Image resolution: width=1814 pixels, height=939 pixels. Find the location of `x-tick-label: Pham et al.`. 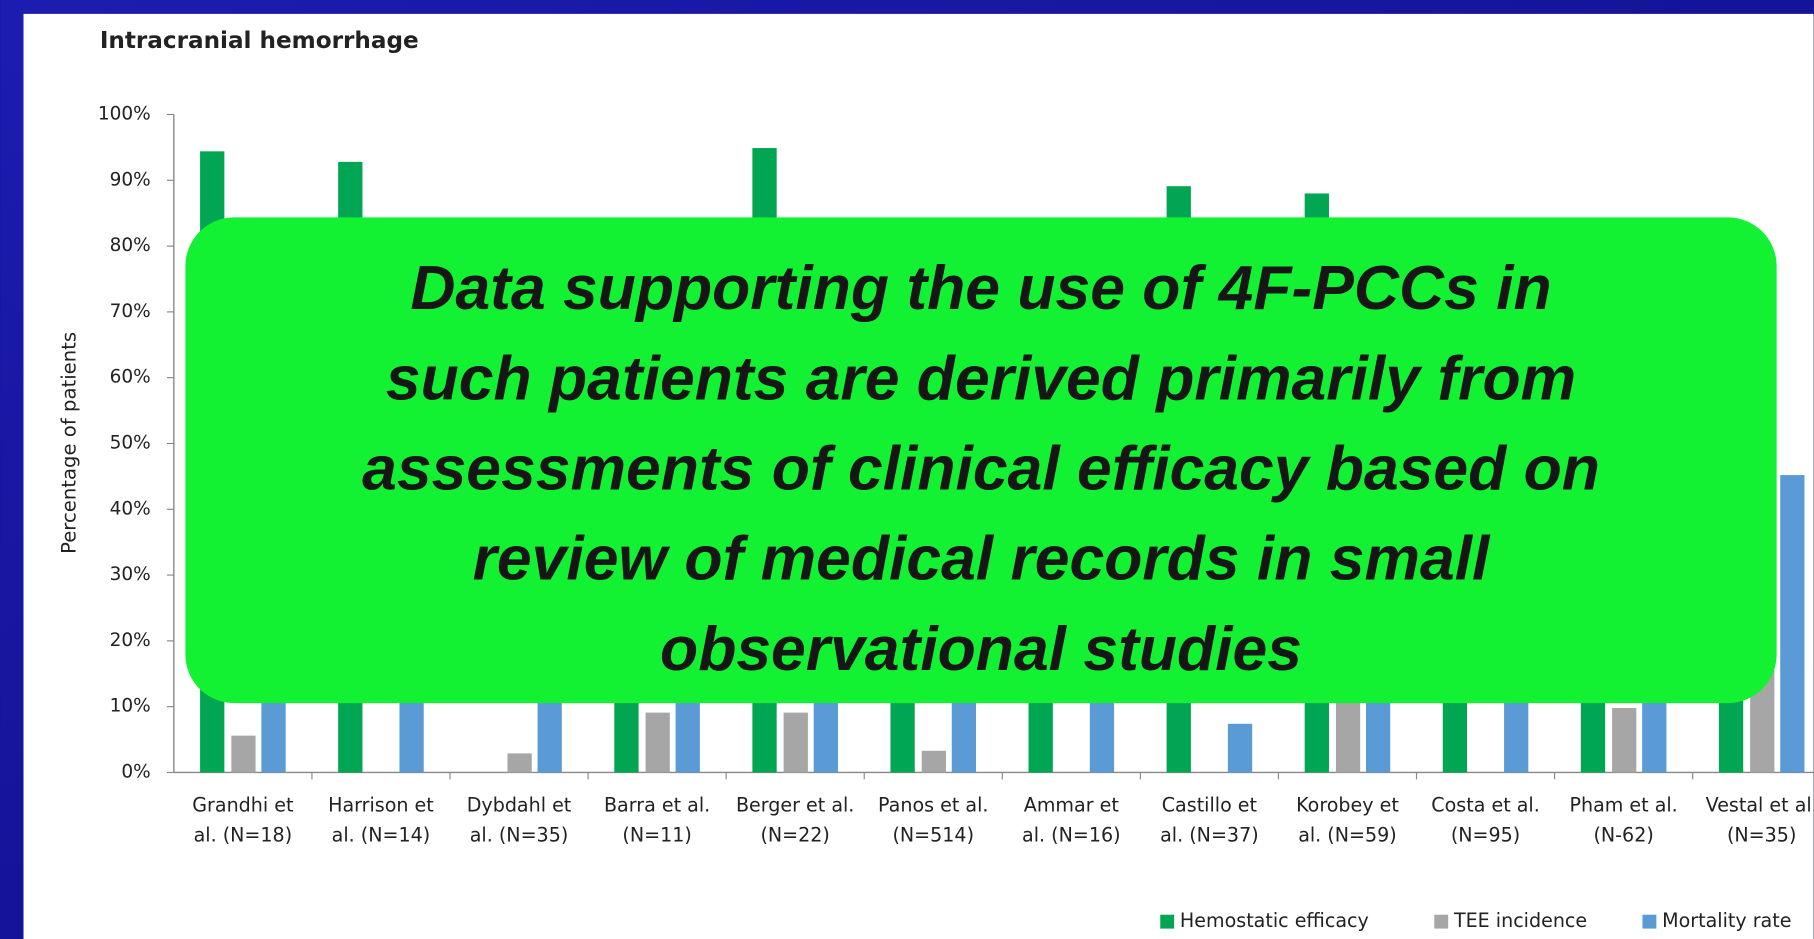

x-tick-label: Pham et al. is located at coordinates (1623, 806).